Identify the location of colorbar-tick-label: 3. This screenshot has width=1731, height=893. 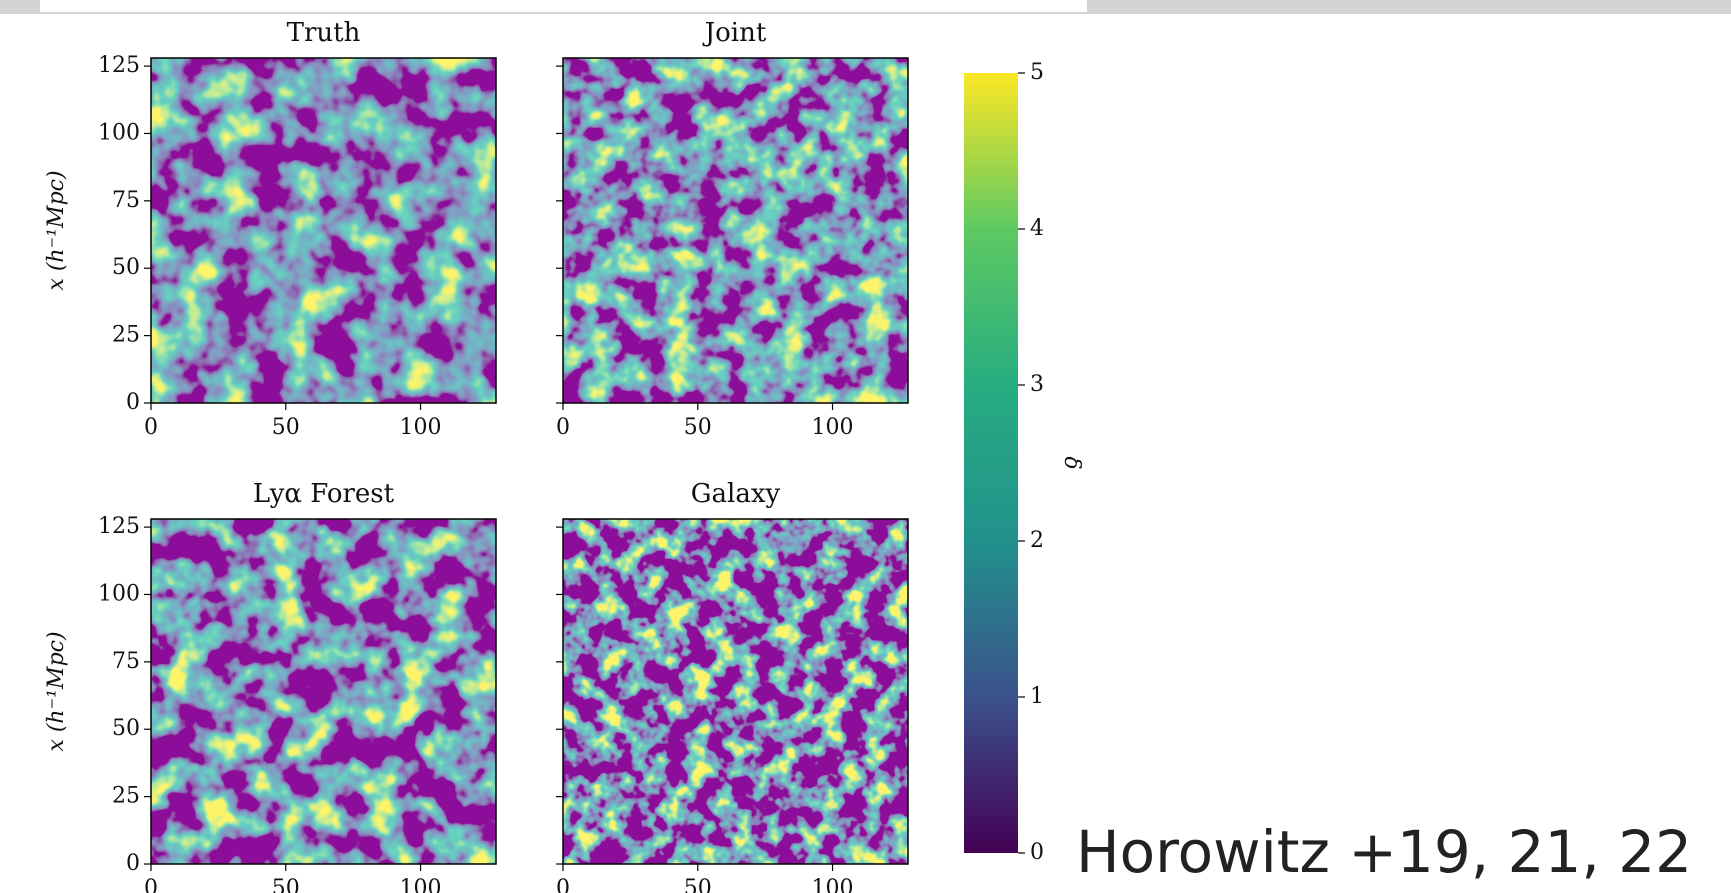
(1037, 384).